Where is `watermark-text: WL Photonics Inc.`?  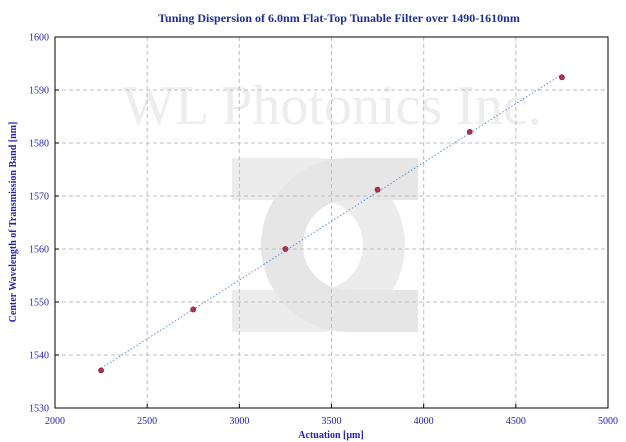 watermark-text: WL Photonics Inc. is located at coordinates (331, 106).